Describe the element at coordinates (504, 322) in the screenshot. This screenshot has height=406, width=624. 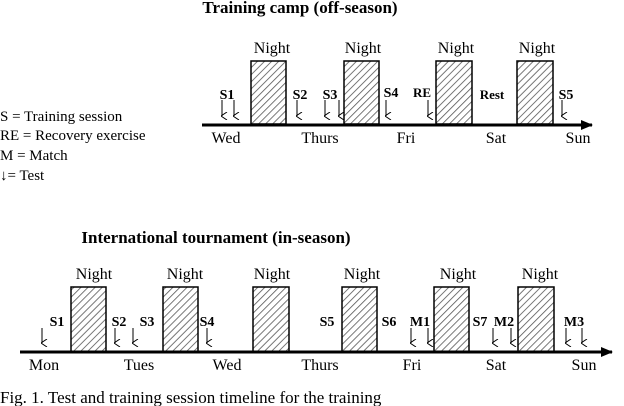
I see `event-label: M2` at that location.